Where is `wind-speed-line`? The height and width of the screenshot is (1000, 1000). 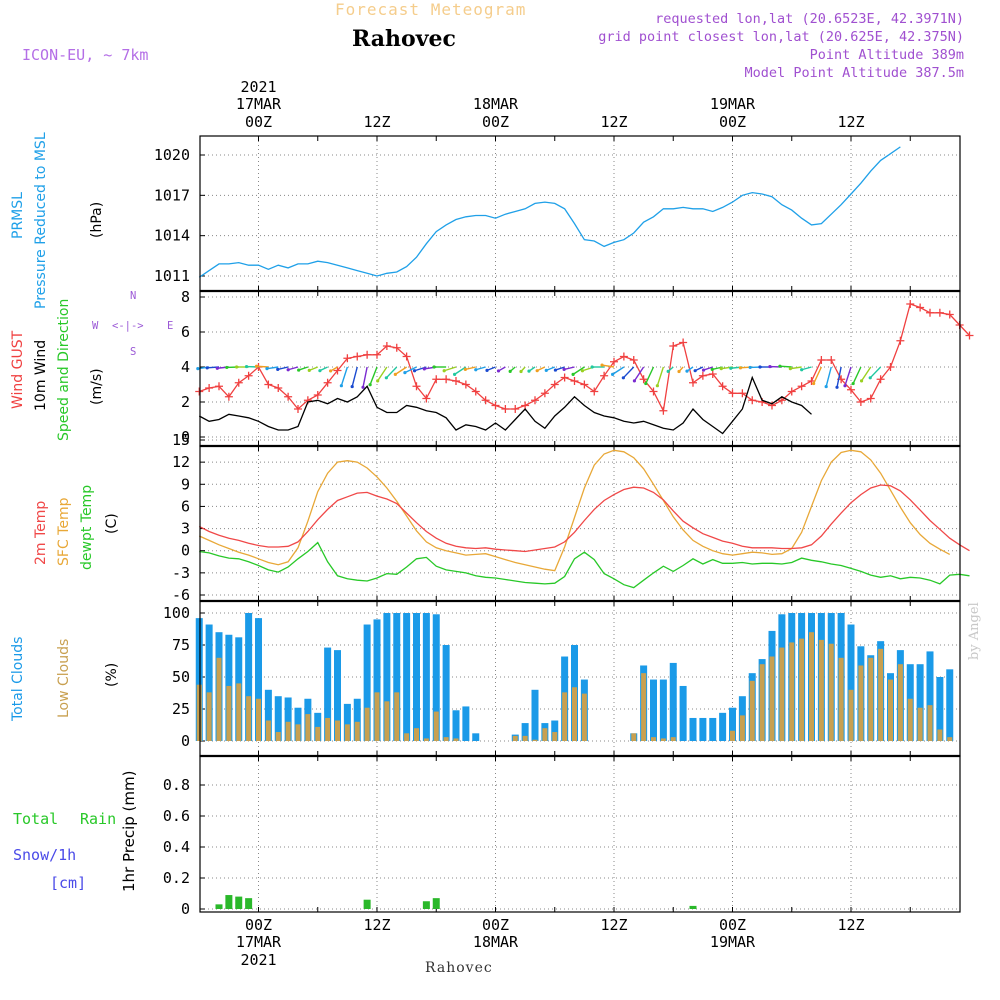 wind-speed-line is located at coordinates (505, 405).